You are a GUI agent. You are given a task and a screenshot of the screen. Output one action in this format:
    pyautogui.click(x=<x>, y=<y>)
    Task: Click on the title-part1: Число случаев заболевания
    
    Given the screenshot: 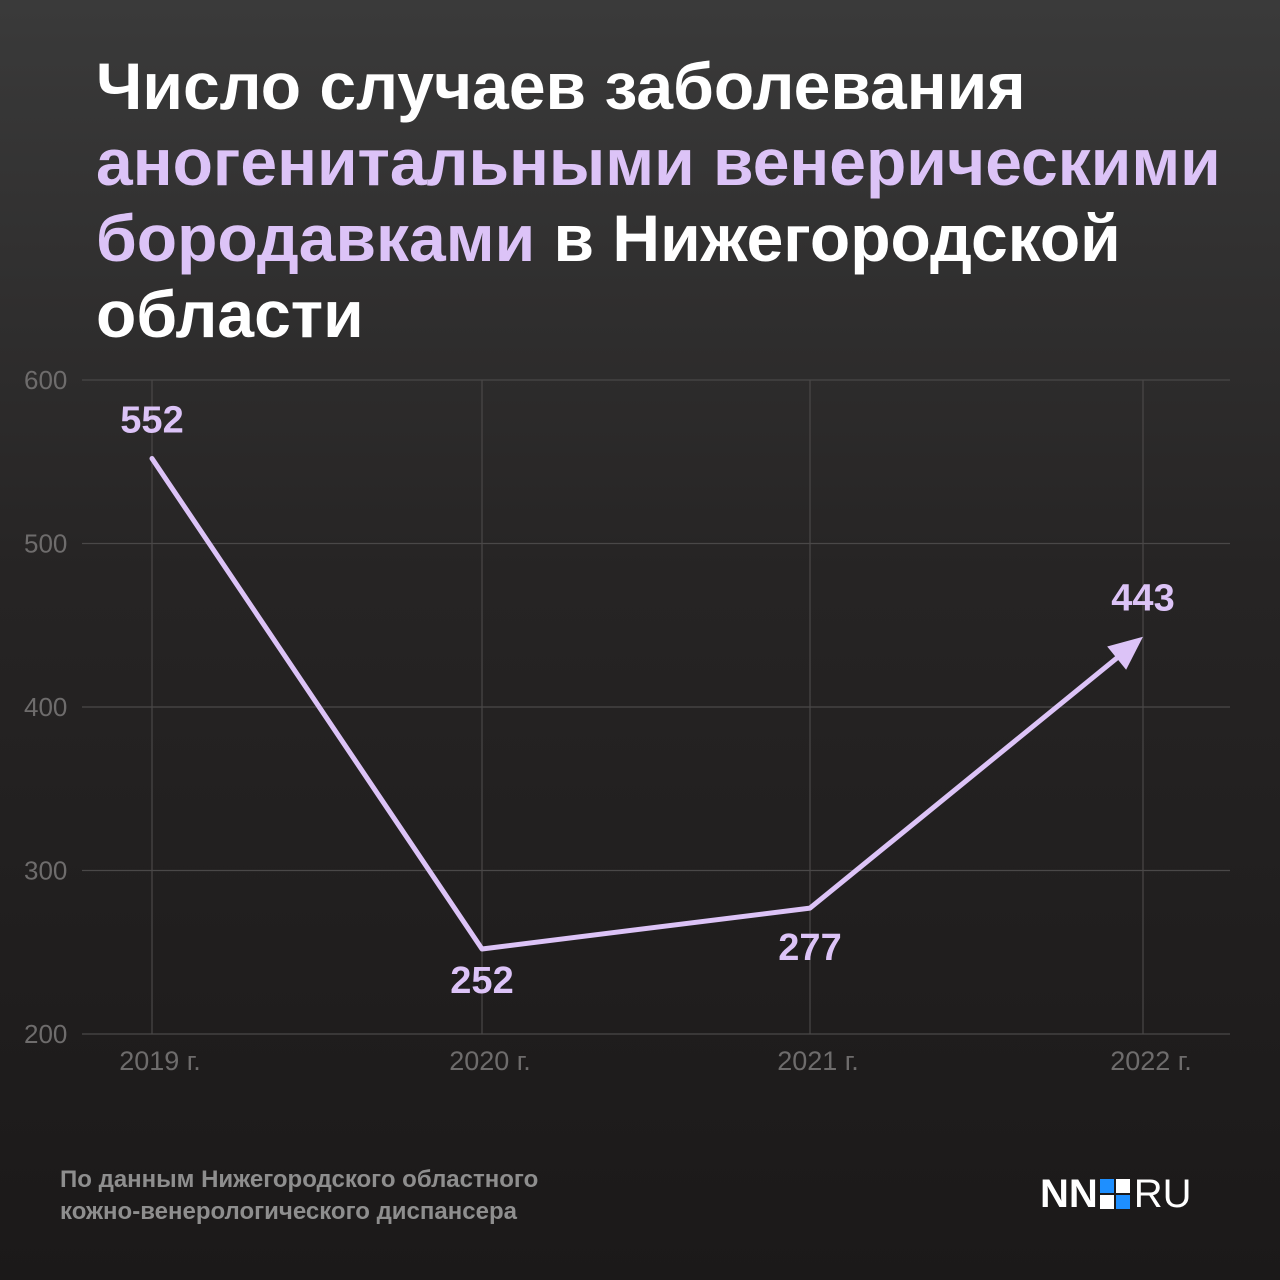 What is the action you would take?
    pyautogui.click(x=561, y=86)
    